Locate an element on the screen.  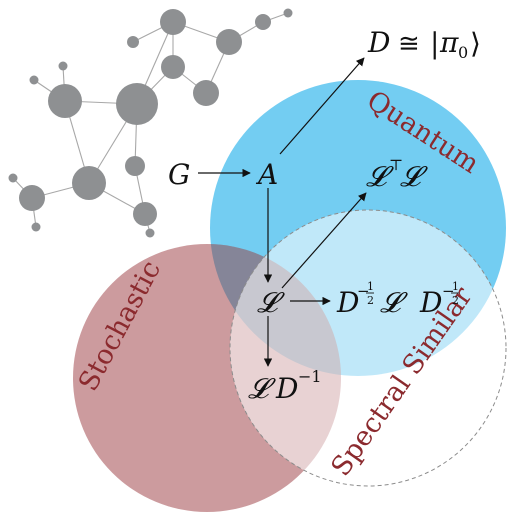
svg-text: 0 is located at coordinates (463, 52).